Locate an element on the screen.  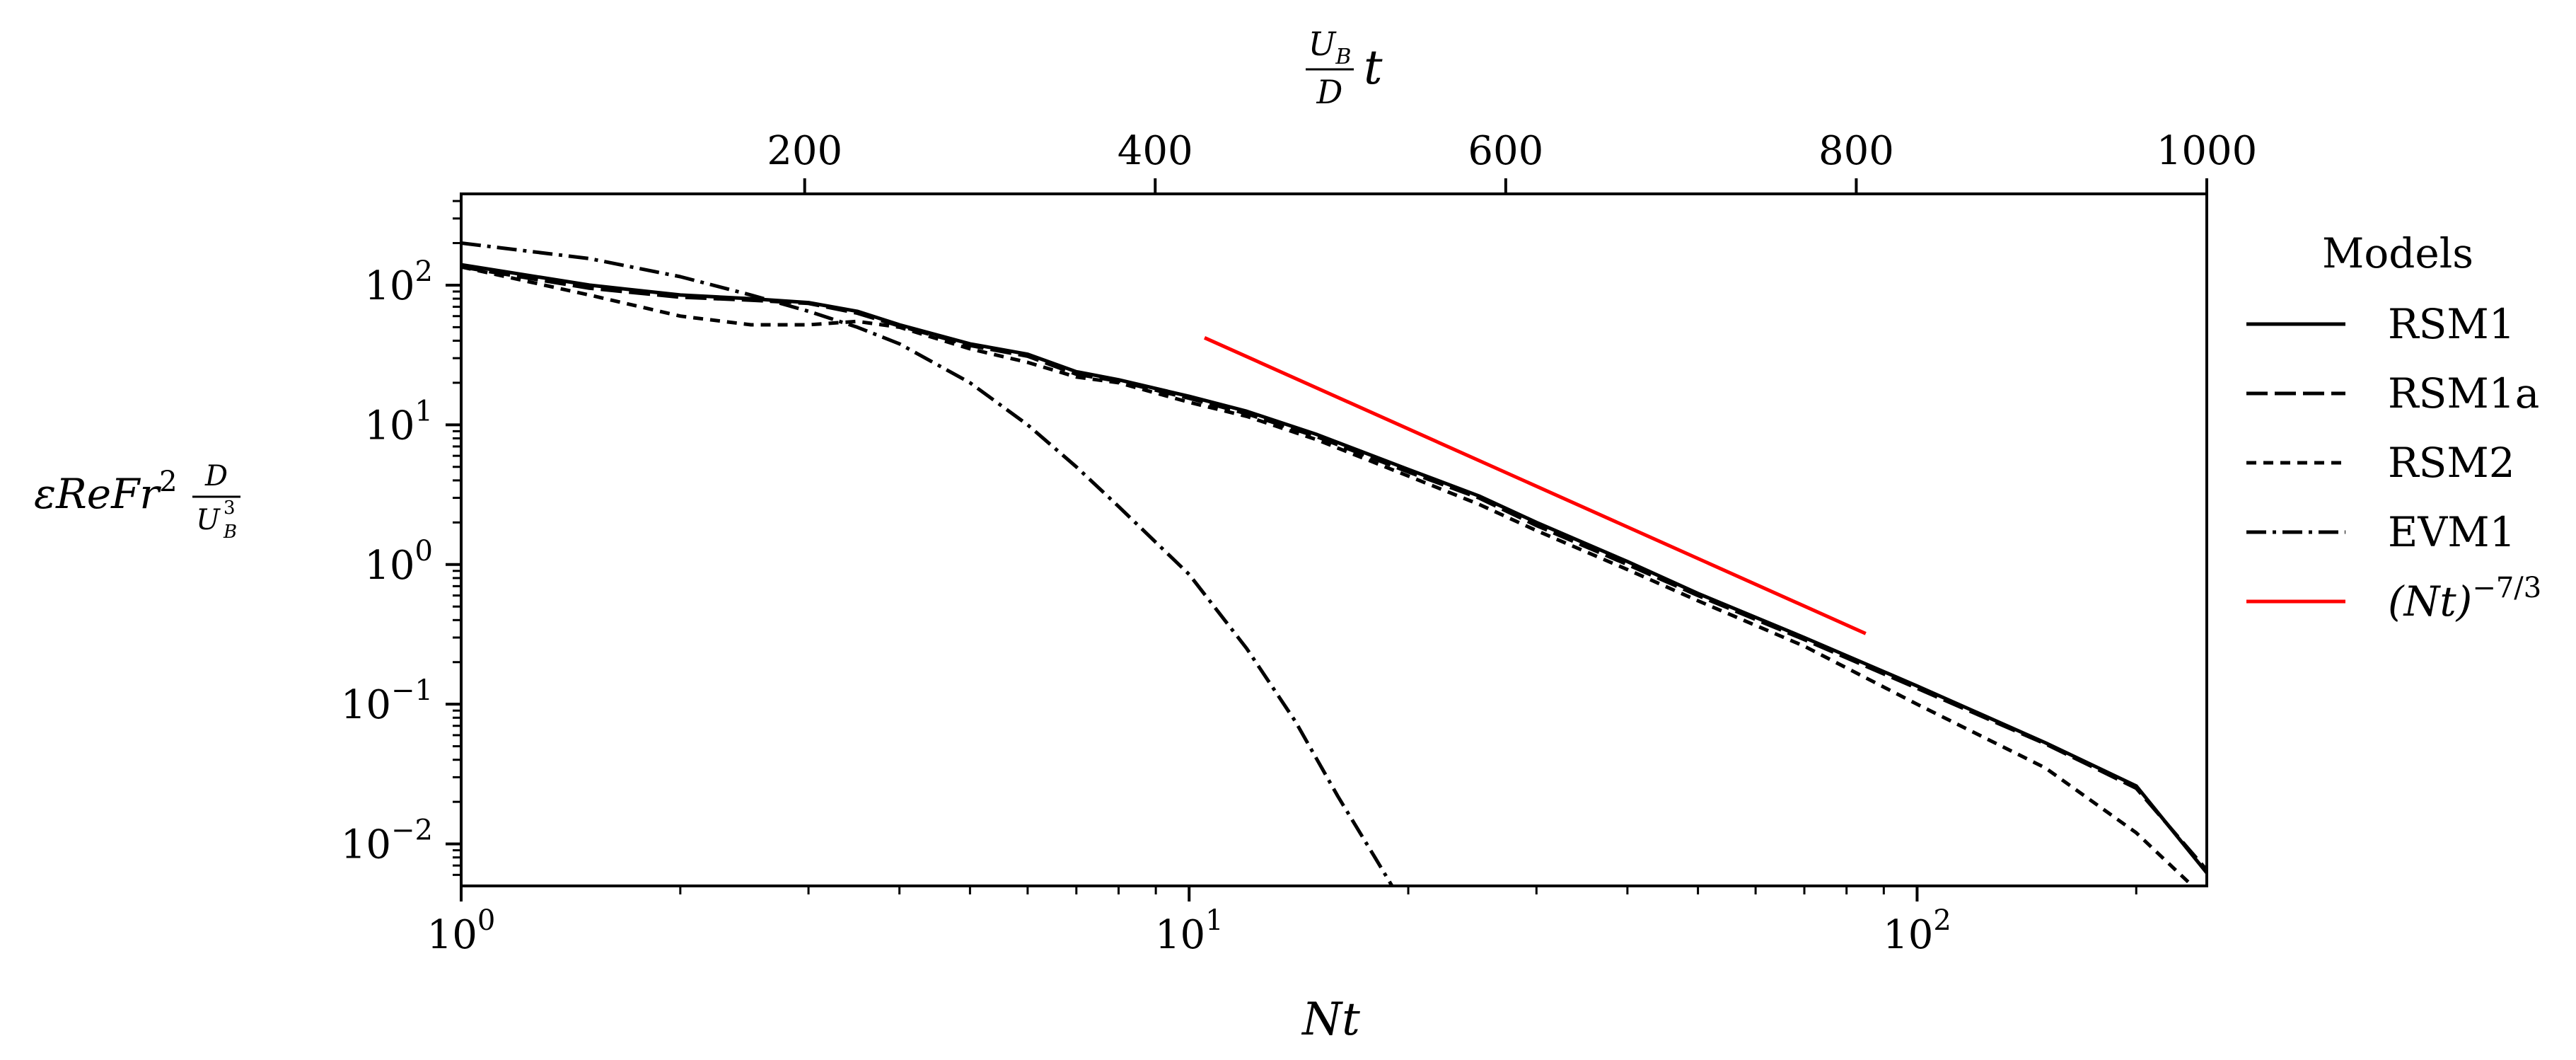
y-tick-label-1: 10¹ is located at coordinates (398, 422).